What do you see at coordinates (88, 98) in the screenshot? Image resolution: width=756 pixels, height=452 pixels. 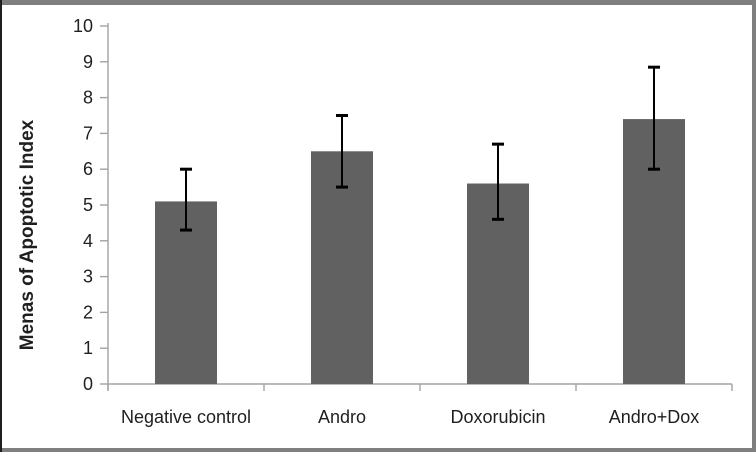 I see `y-tick-label: 8` at bounding box center [88, 98].